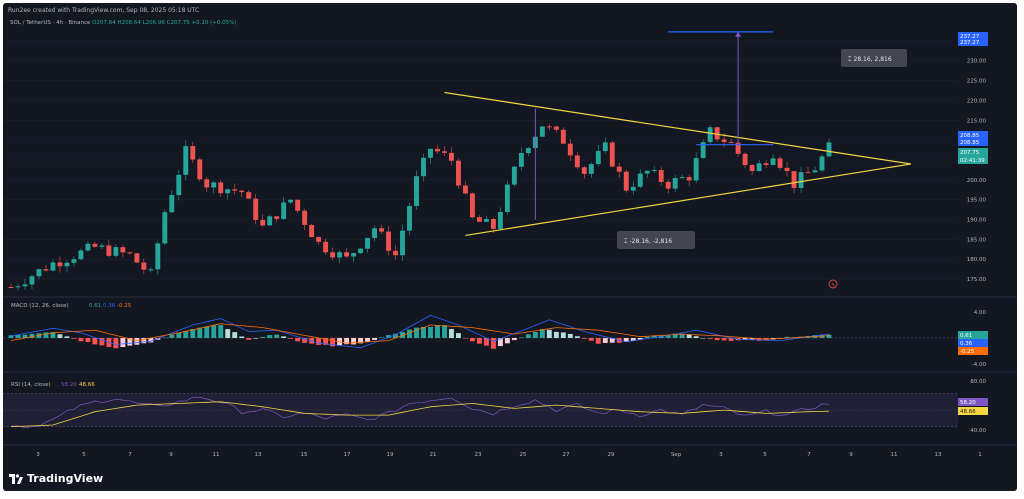 The height and width of the screenshot is (499, 1024). I want to click on time-axis-label: 7, so click(809, 455).